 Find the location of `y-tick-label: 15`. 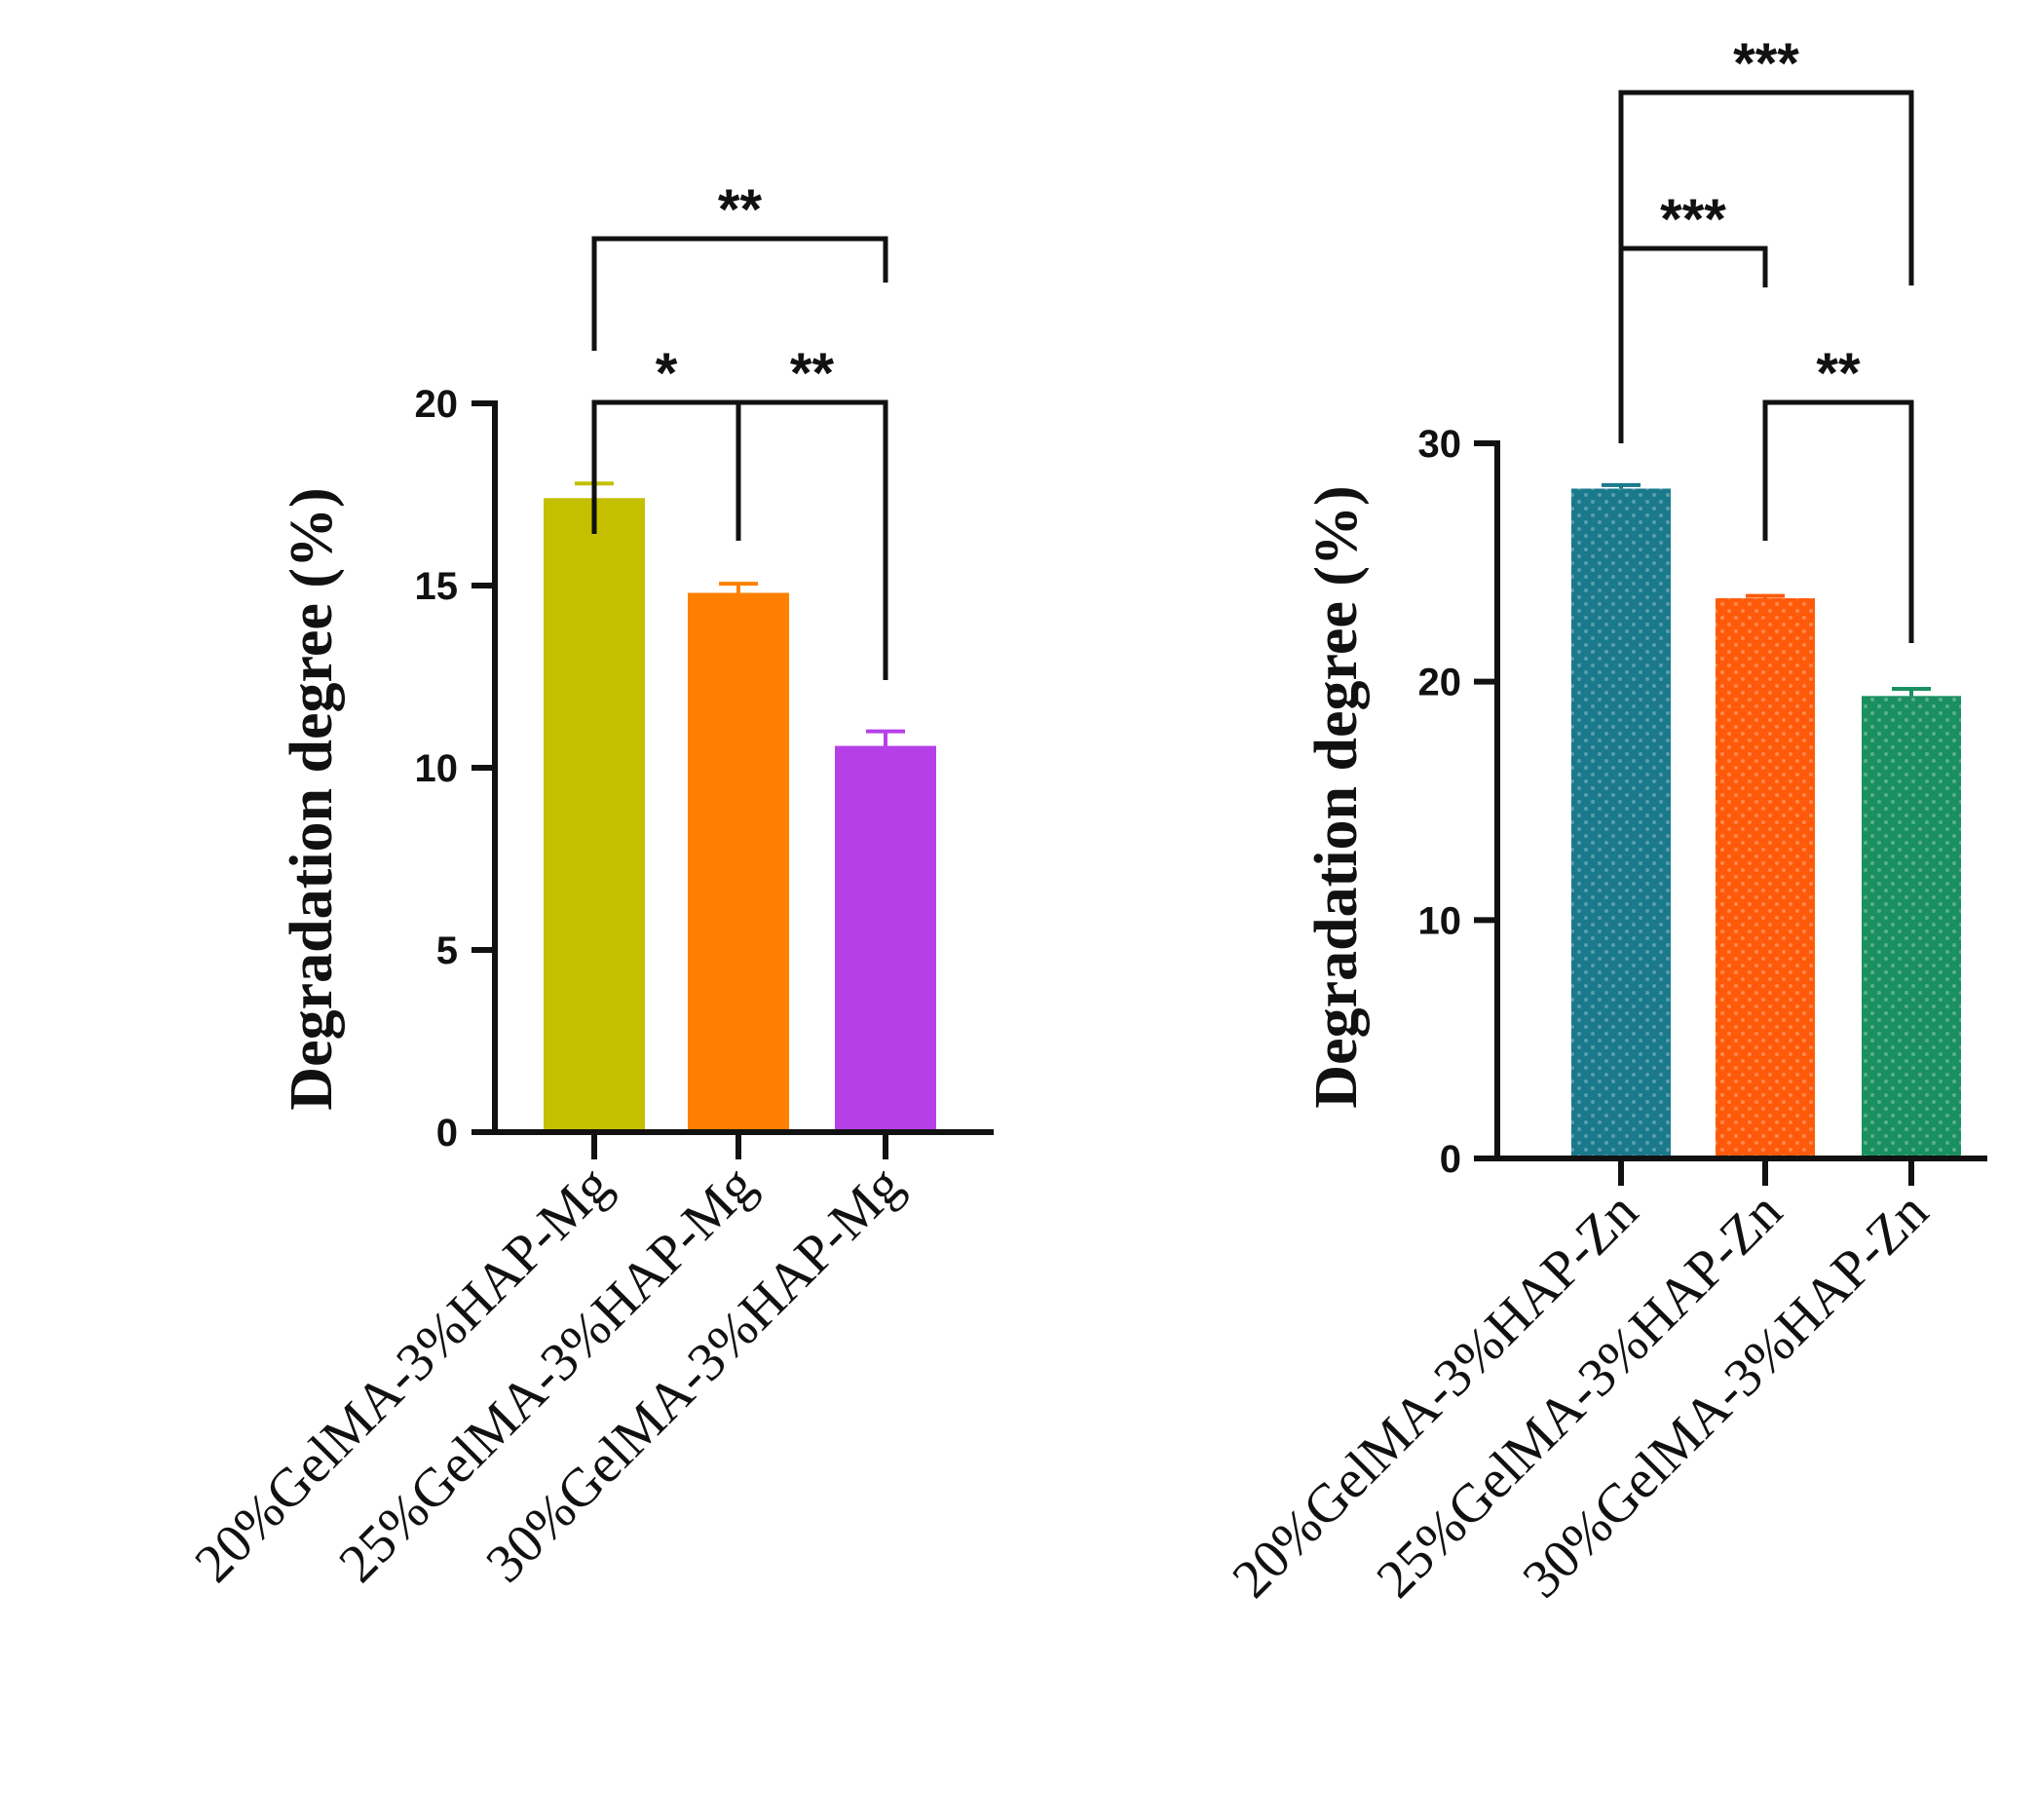

y-tick-label: 15 is located at coordinates (437, 586).